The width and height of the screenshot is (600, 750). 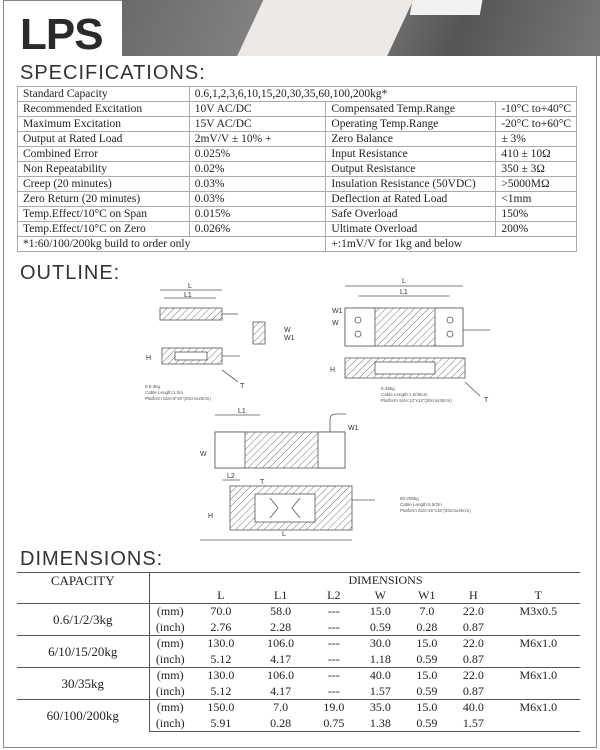 I want to click on dim-label-L2: L2, so click(x=231, y=476).